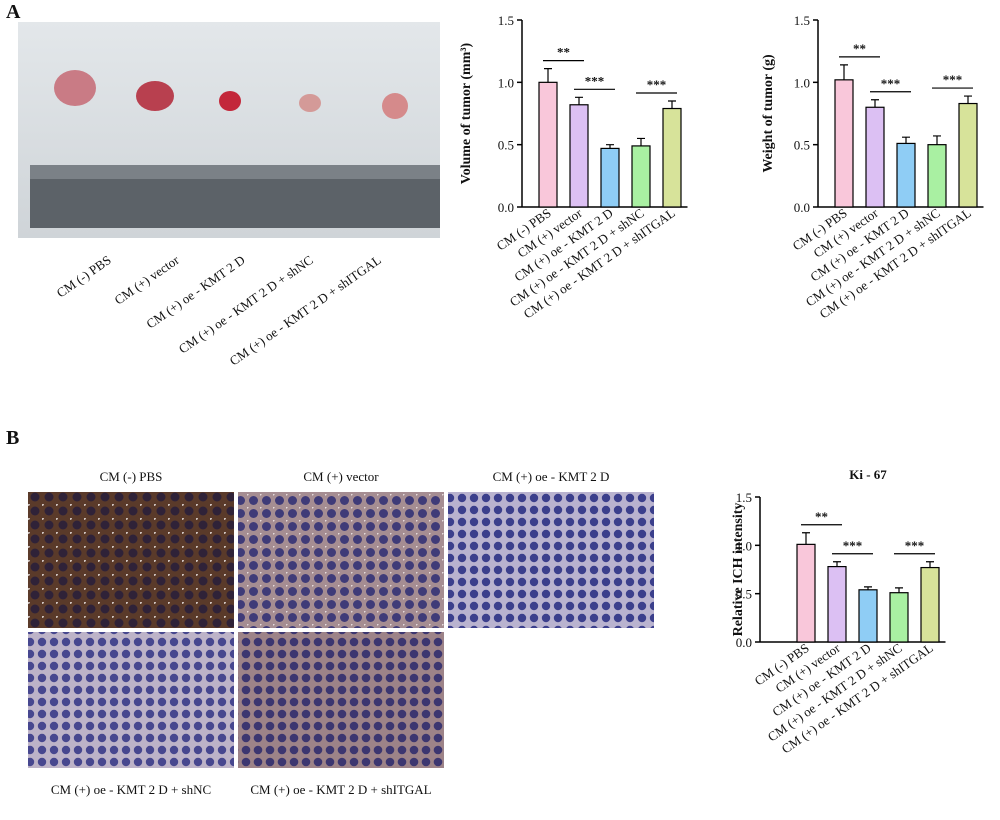 The width and height of the screenshot is (1000, 820). I want to click on photo-label: CM (+) oe - KMT 2 D + shNC, so click(246, 304).